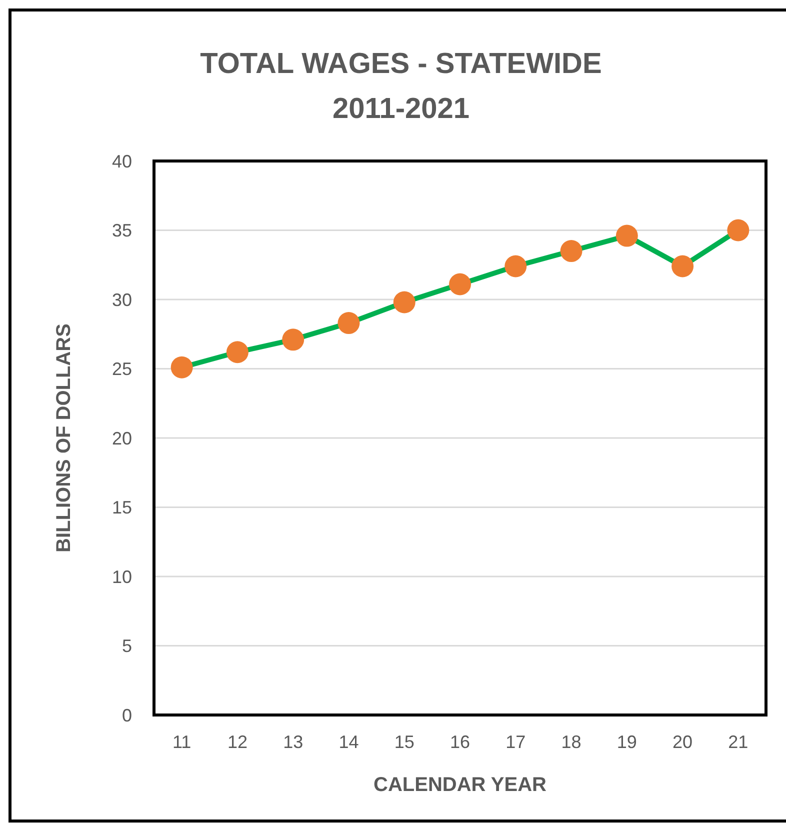  I want to click on x-tick-label: 11, so click(182, 742).